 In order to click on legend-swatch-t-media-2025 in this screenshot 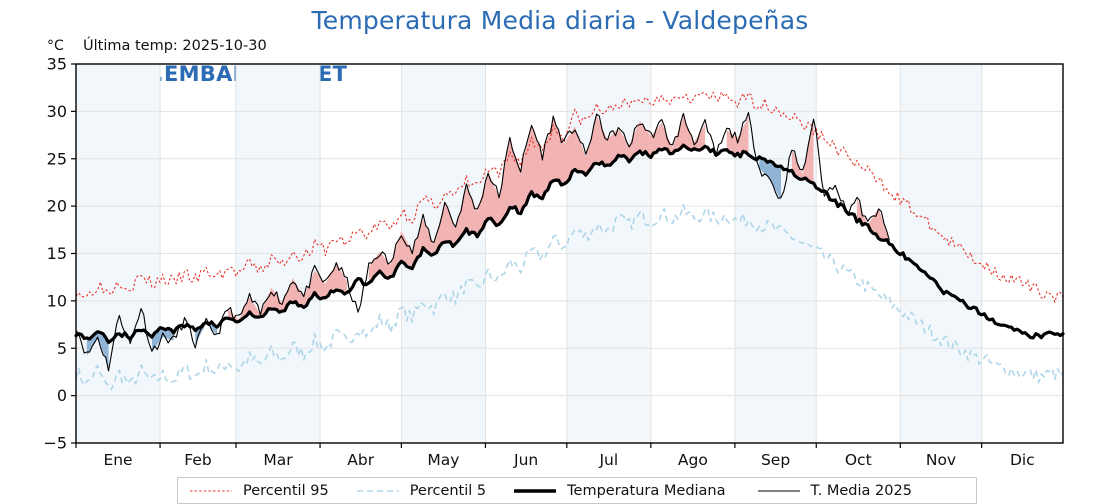, I will do `click(778, 490)`.